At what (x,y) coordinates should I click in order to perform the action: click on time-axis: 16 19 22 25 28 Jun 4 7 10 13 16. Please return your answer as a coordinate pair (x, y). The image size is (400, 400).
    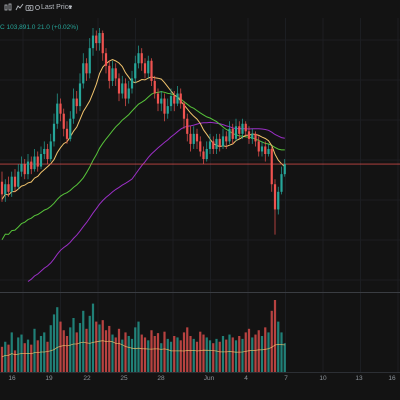
    Looking at the image, I should click on (200, 386).